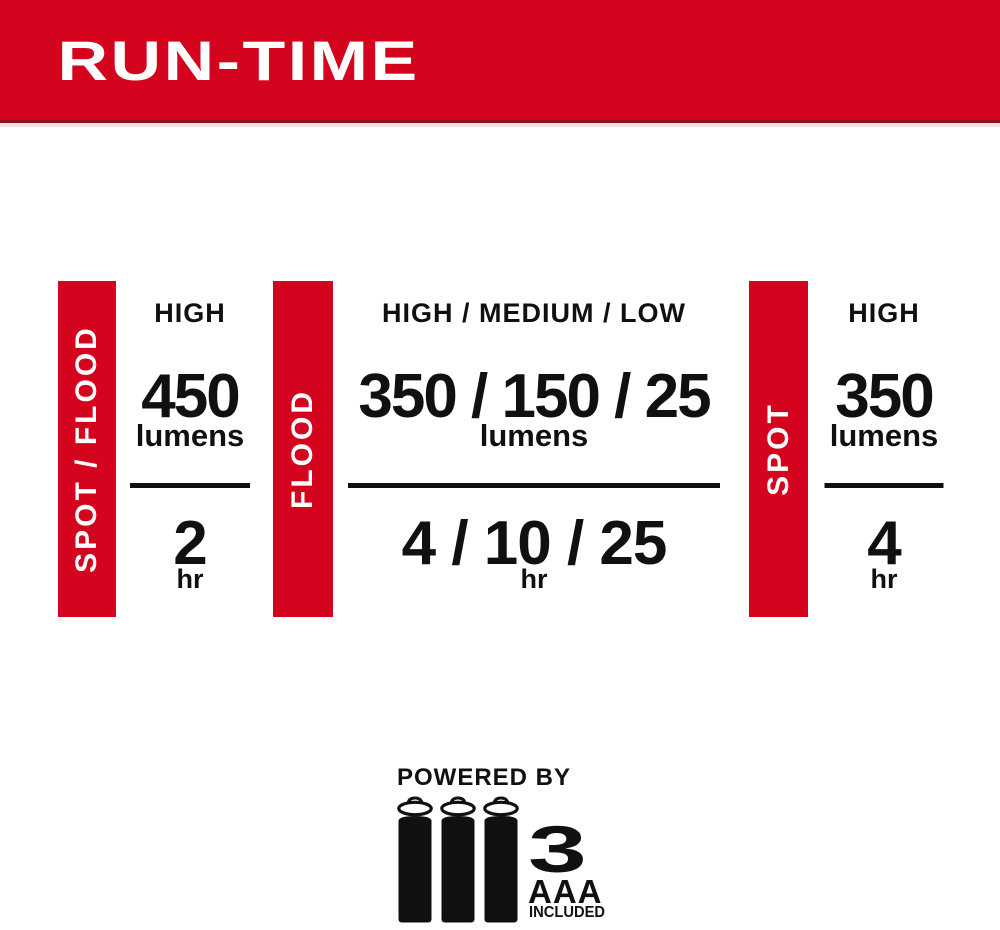  I want to click on runtime-column-spot: SPOT HIGH 350 lumens 4 hr, so click(850, 449).